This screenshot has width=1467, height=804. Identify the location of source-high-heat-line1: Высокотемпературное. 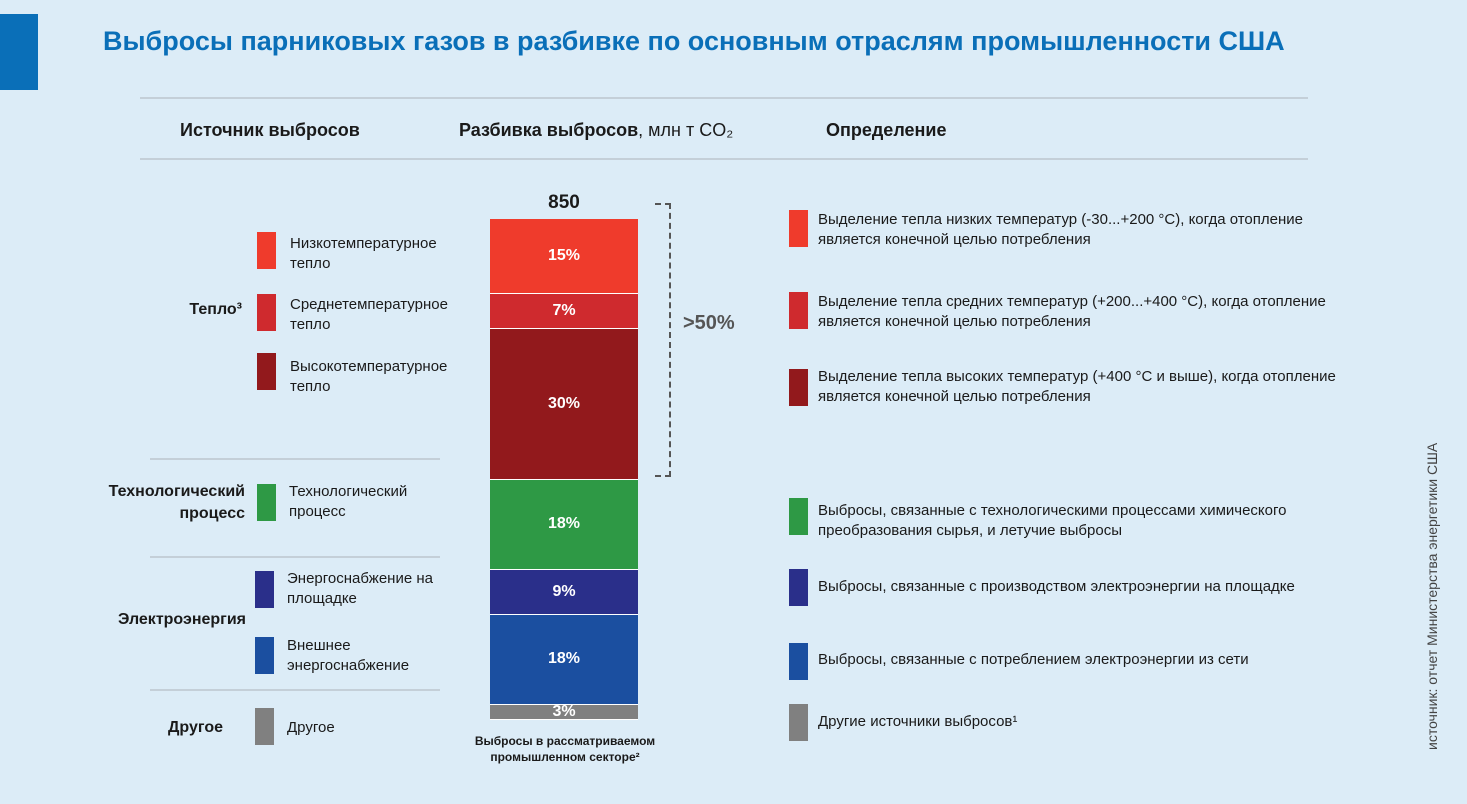
(369, 366).